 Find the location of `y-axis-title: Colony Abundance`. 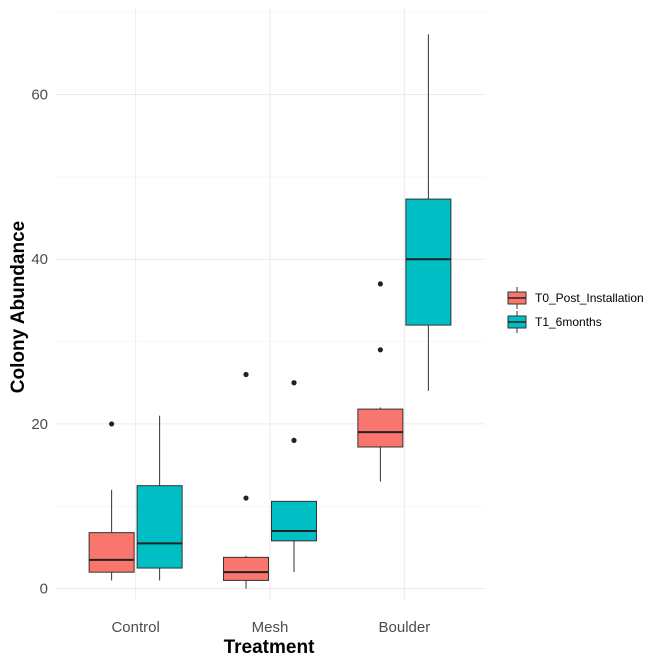

y-axis-title: Colony Abundance is located at coordinates (18, 307).